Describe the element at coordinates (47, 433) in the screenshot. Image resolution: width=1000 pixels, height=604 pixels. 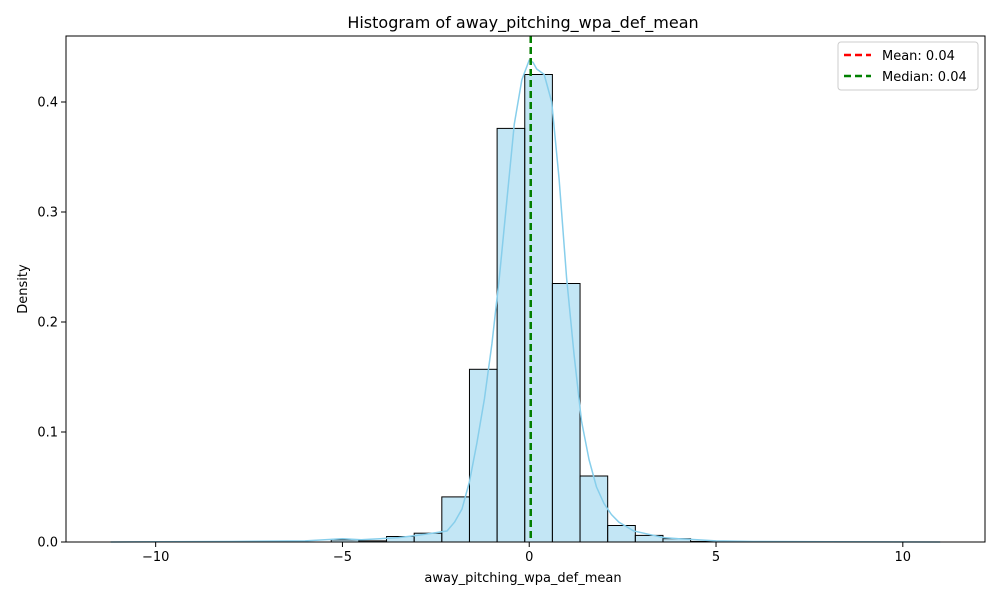
I see `y-tick-label: 0.1` at that location.